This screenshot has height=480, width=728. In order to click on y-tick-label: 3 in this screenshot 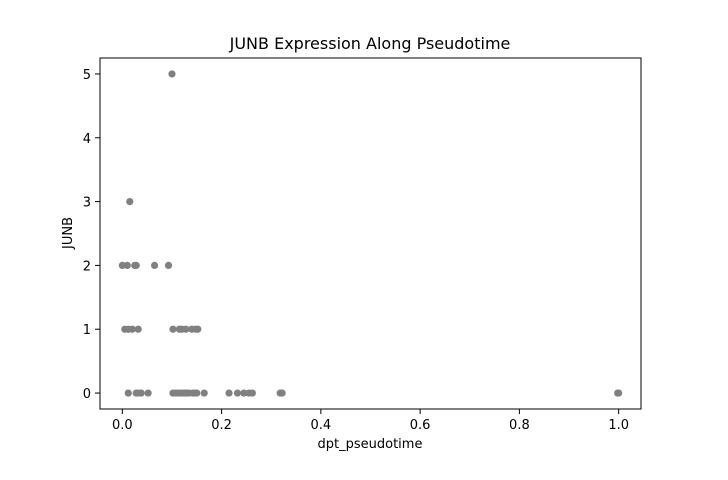, I will do `click(87, 203)`.